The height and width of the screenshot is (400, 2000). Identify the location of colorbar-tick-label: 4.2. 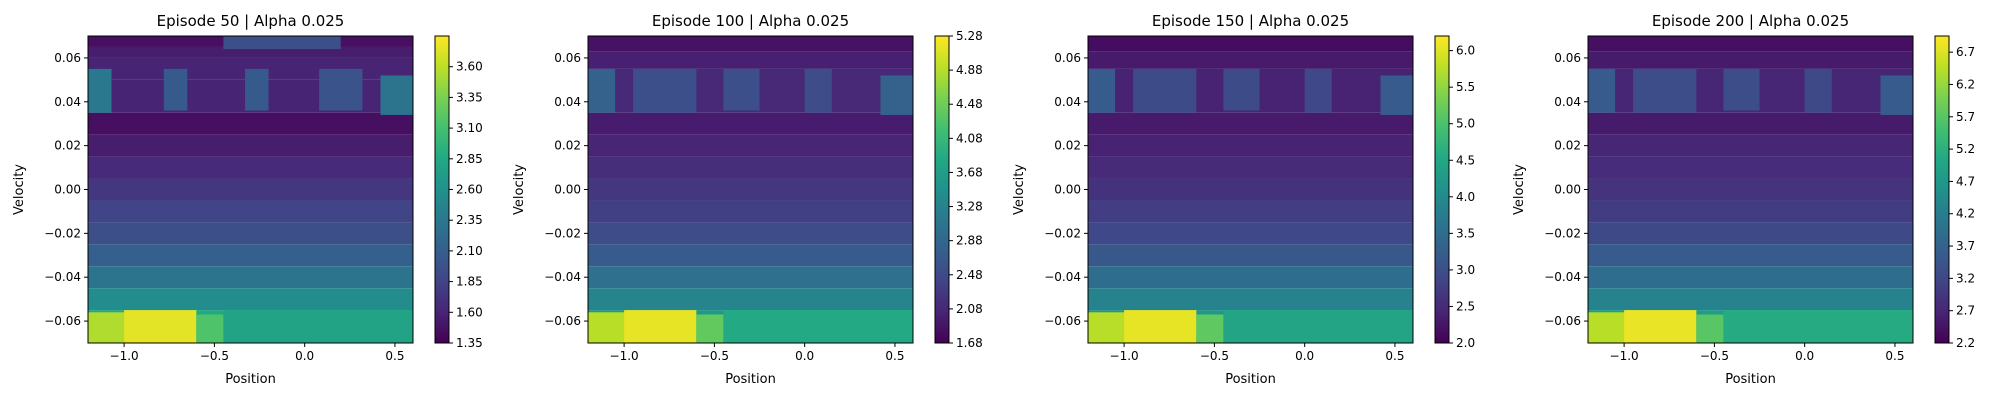
(1965, 214).